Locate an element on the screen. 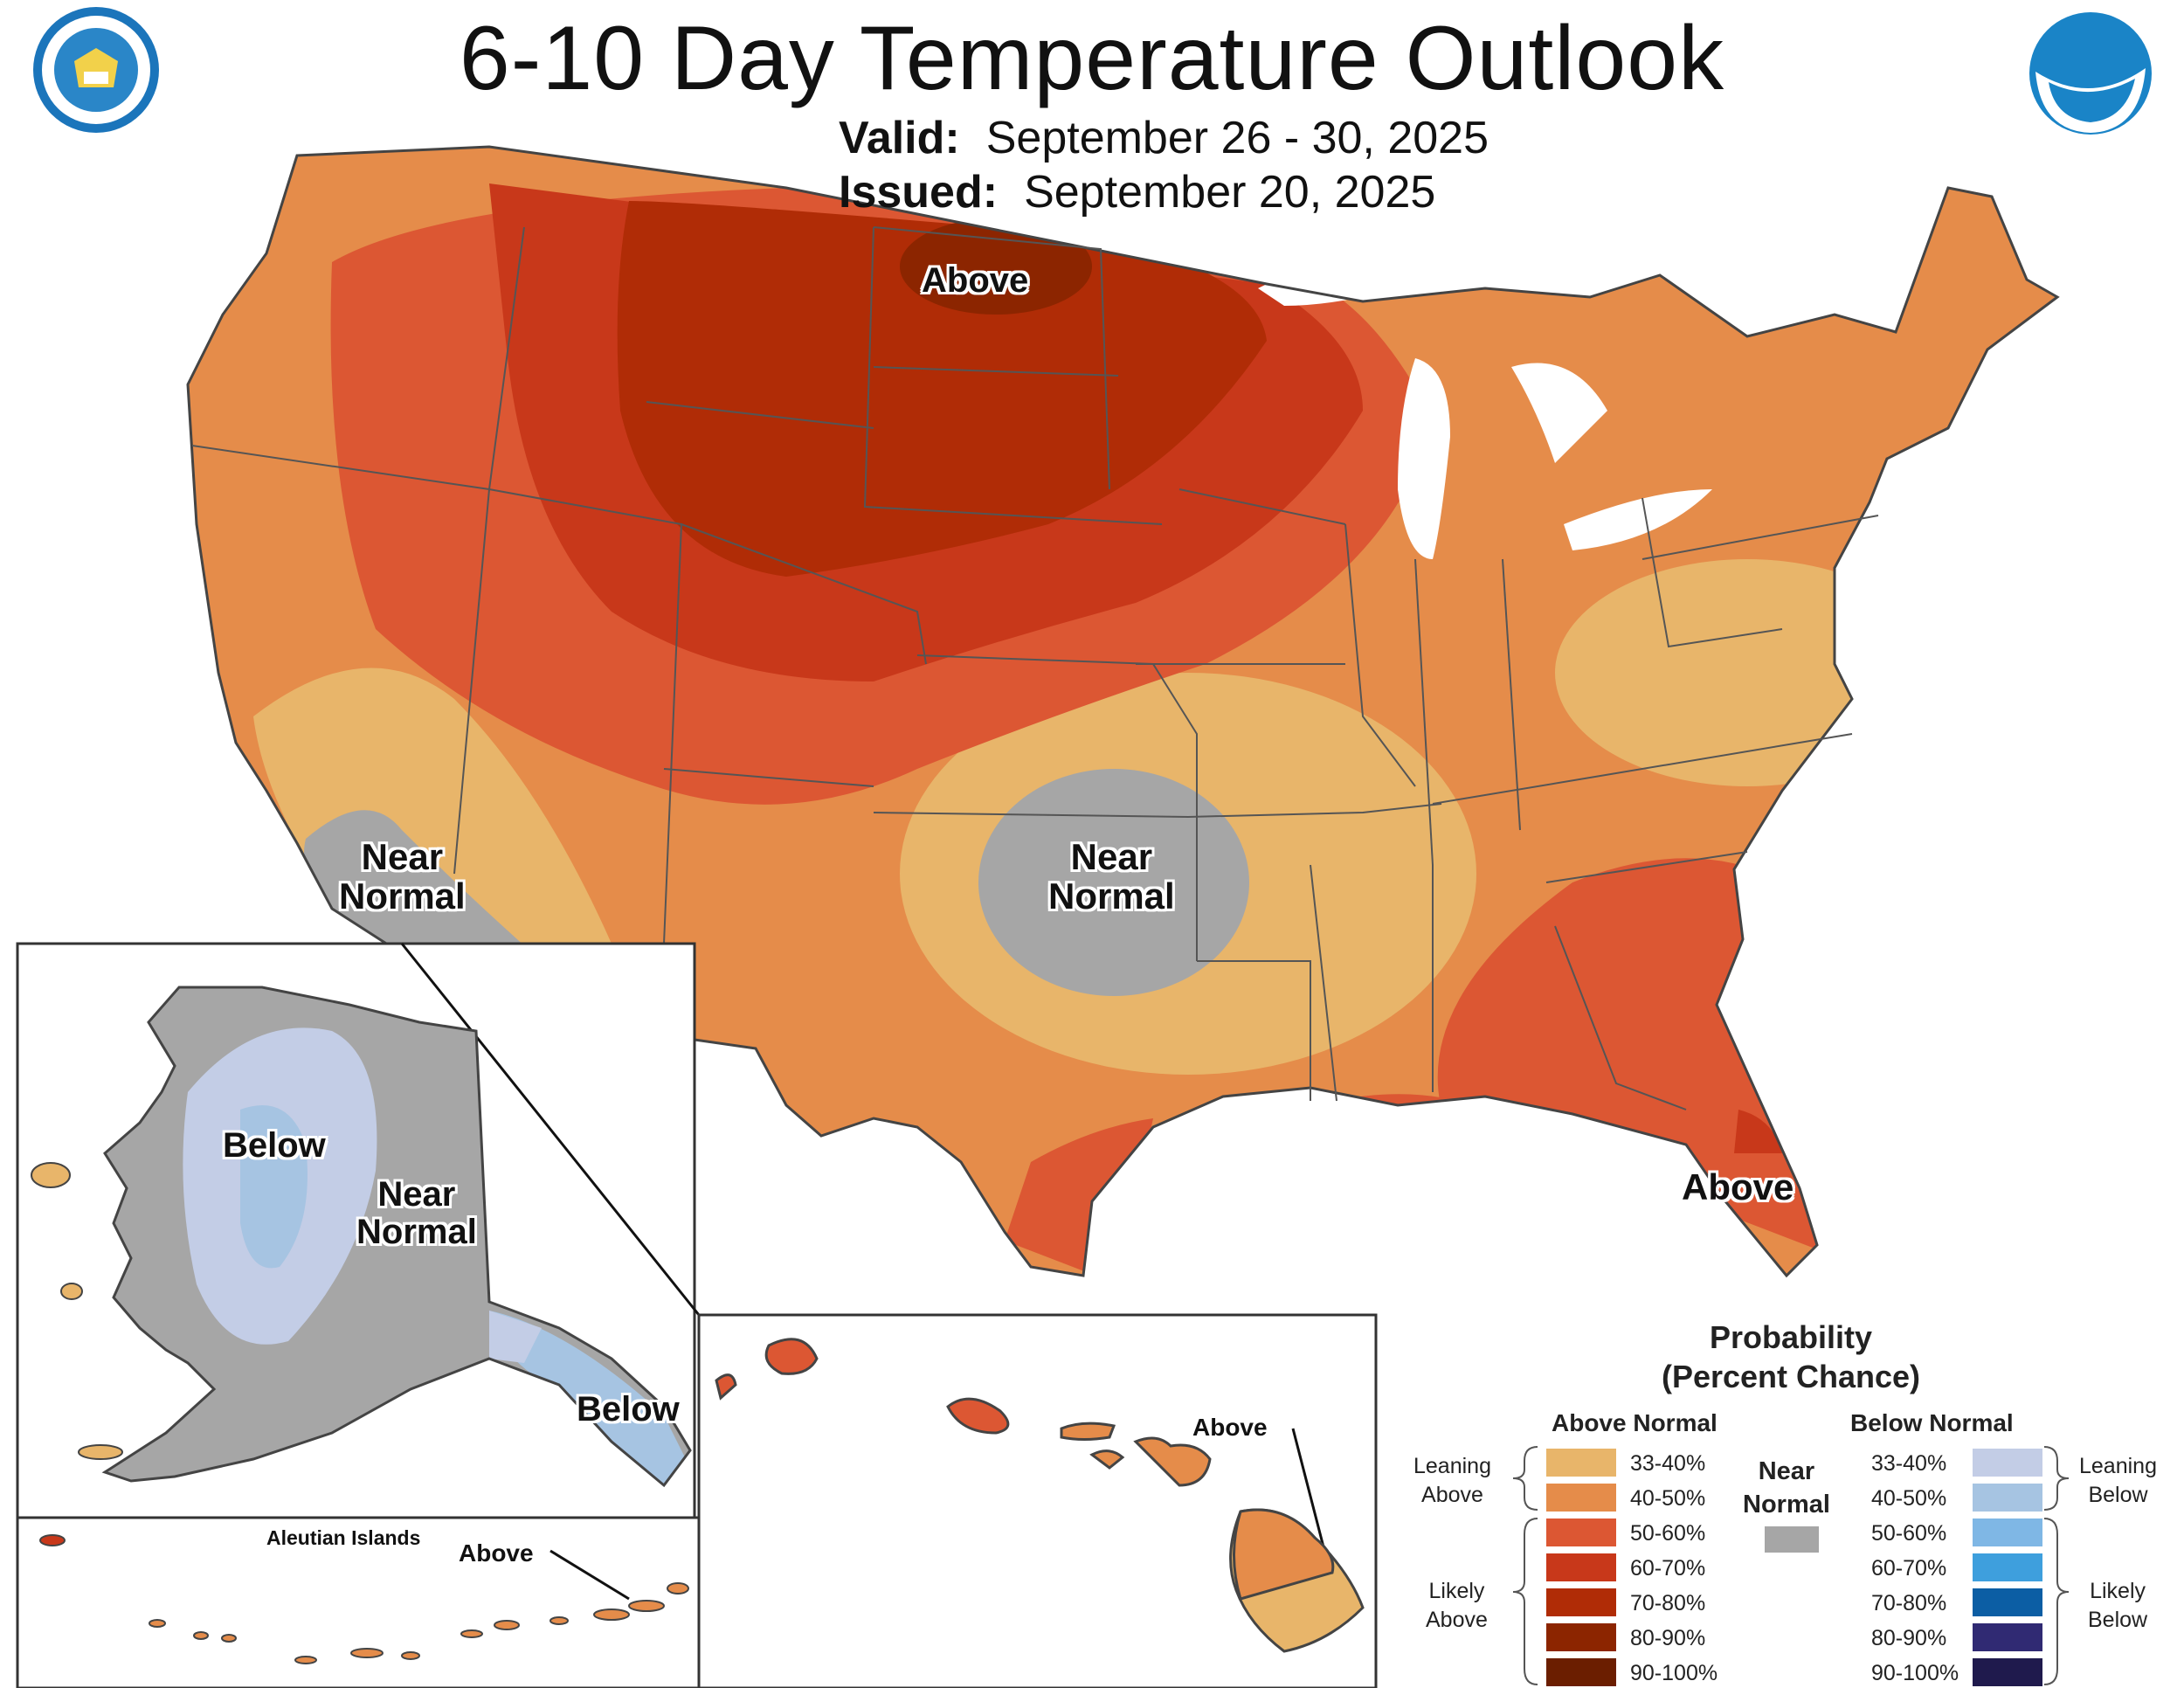 The image size is (2184, 1688). issued-label: Issued: is located at coordinates (919, 192).